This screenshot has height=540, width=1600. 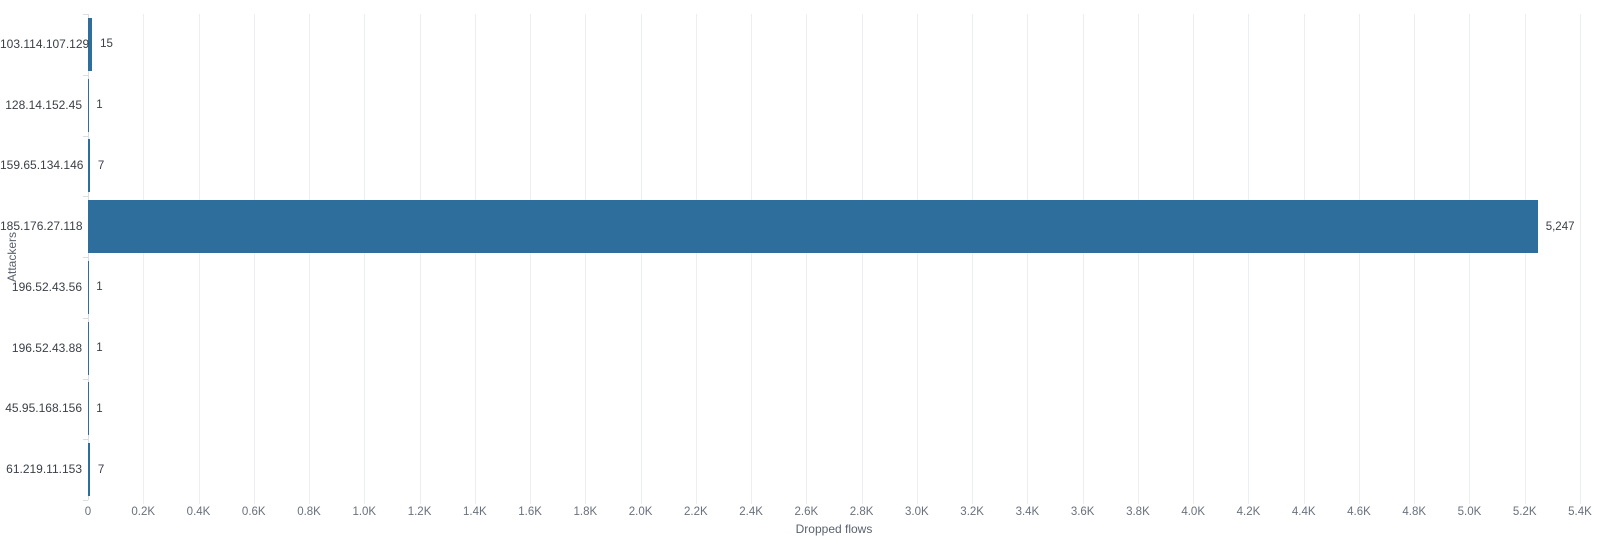 What do you see at coordinates (143, 512) in the screenshot?
I see `x-tick-label: 0.2K` at bounding box center [143, 512].